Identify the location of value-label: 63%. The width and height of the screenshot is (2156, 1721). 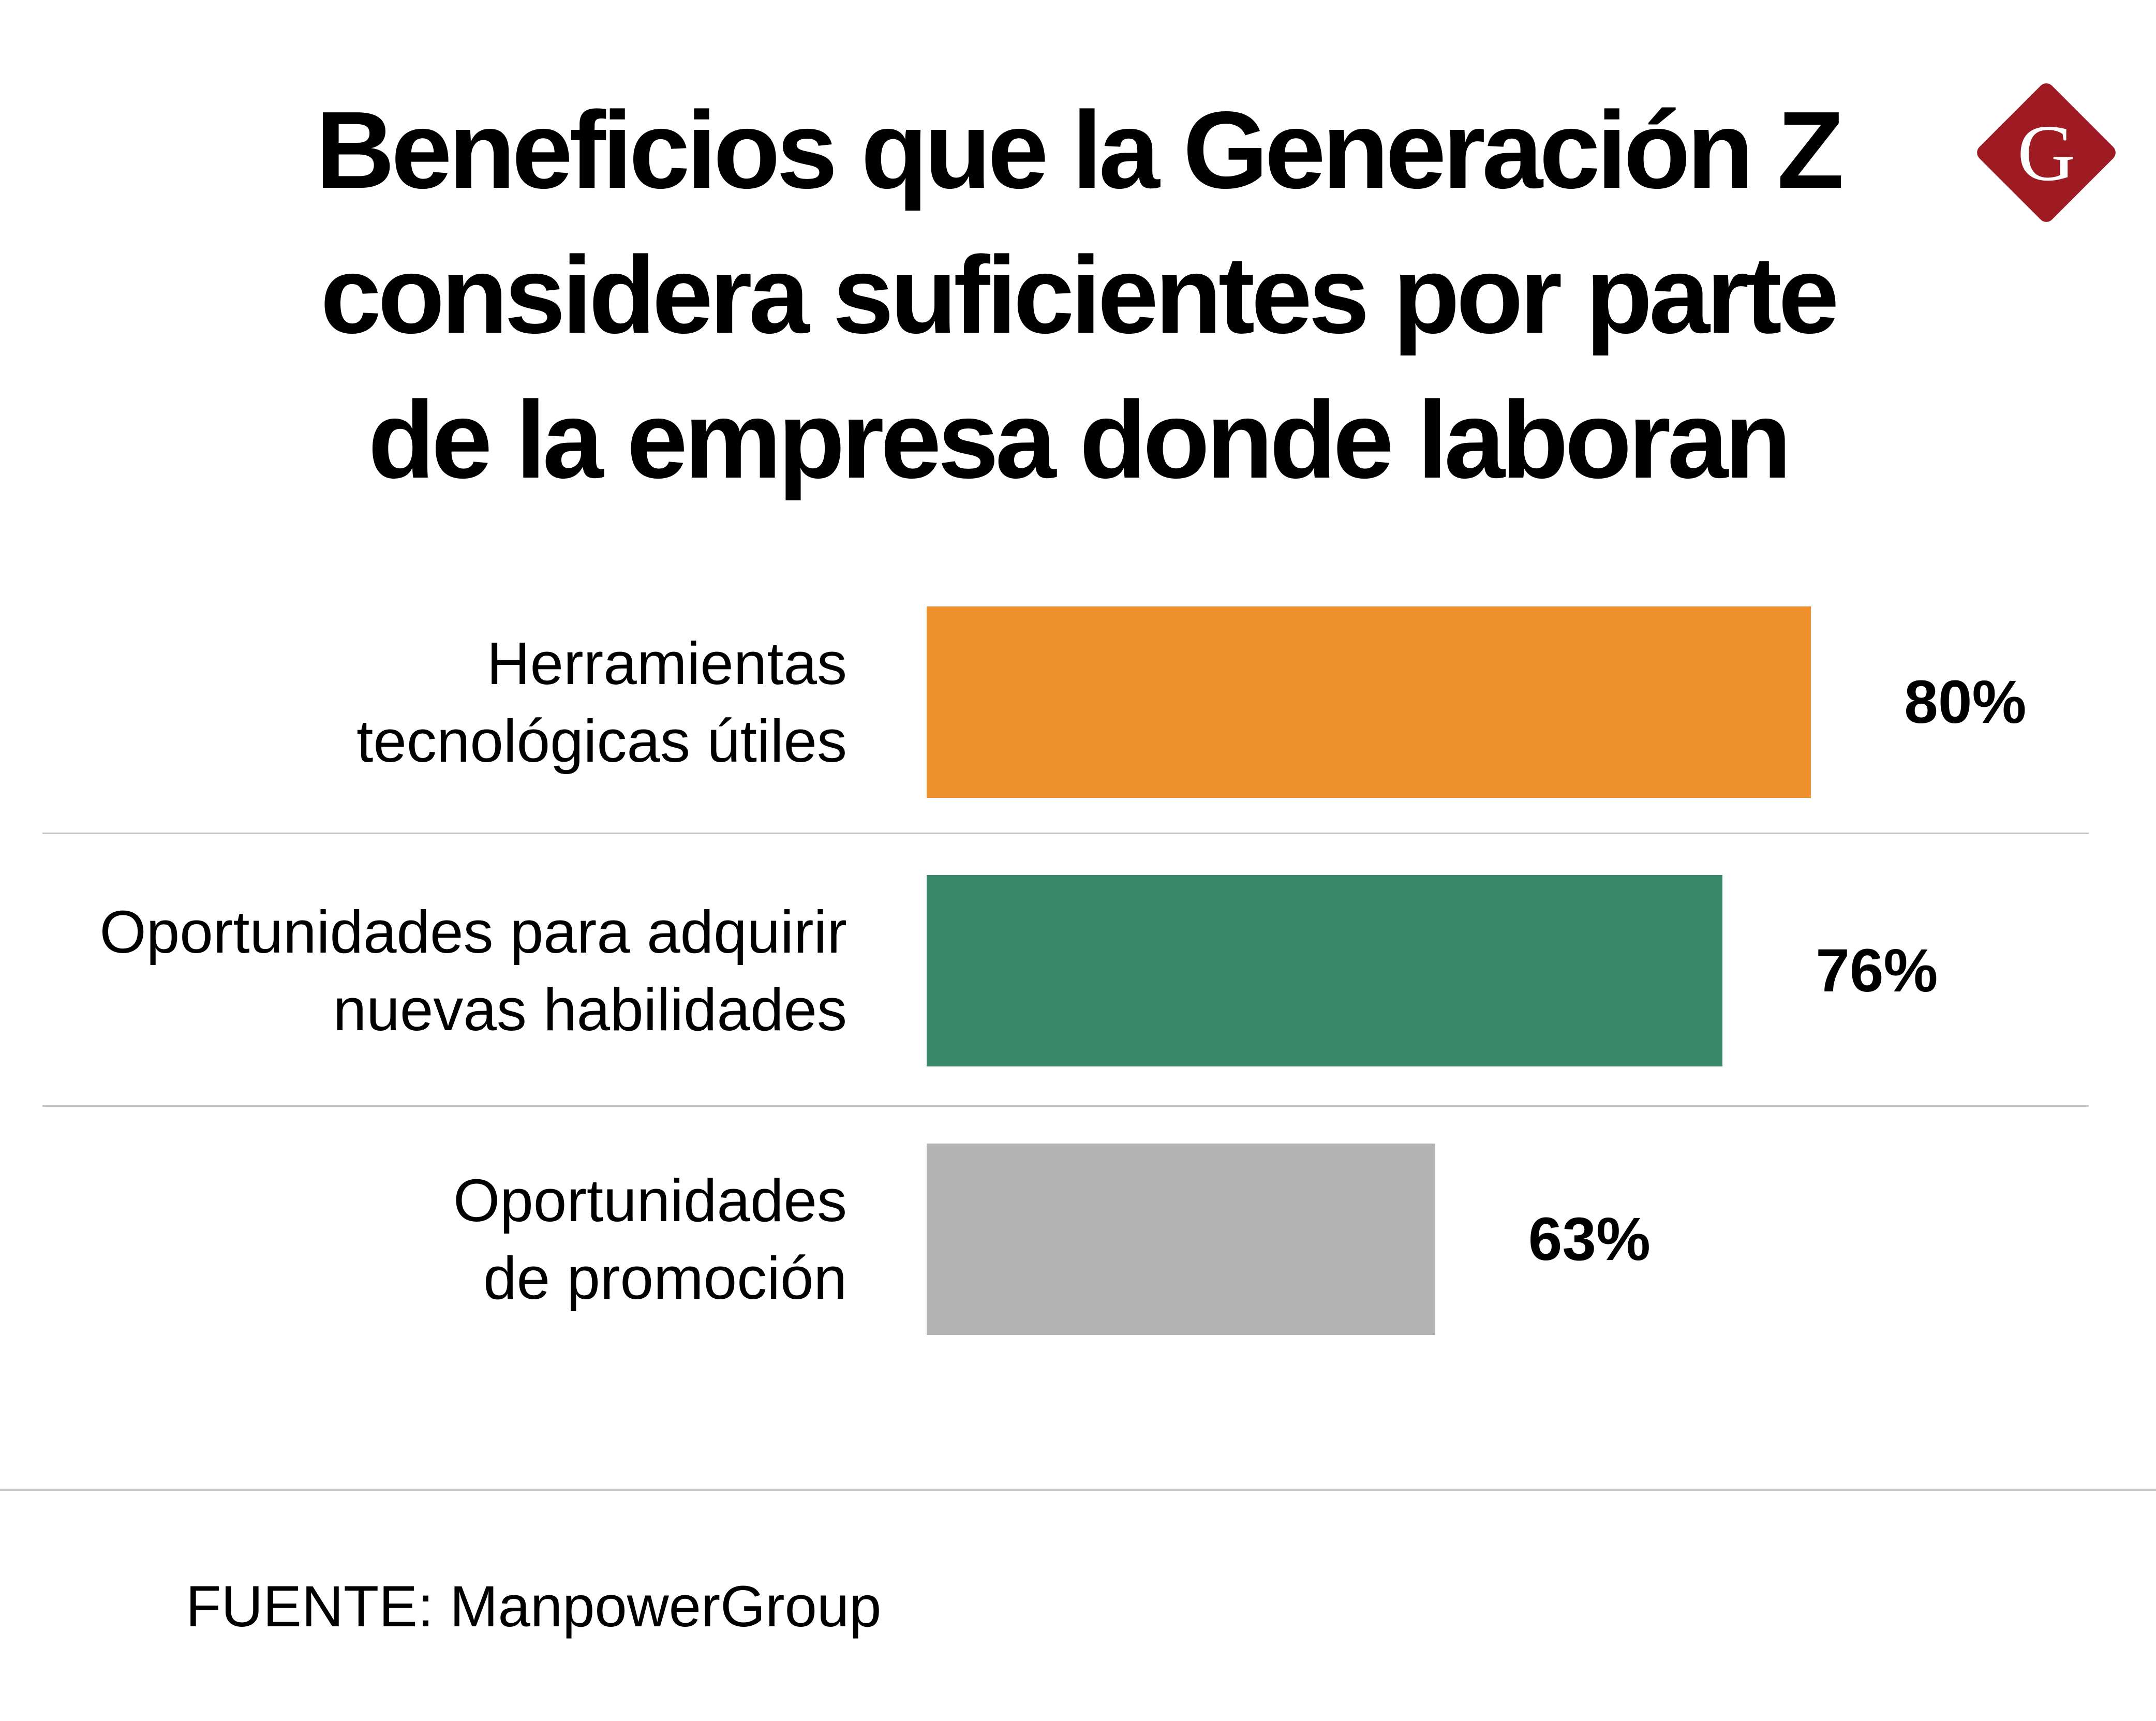
(1589, 1239).